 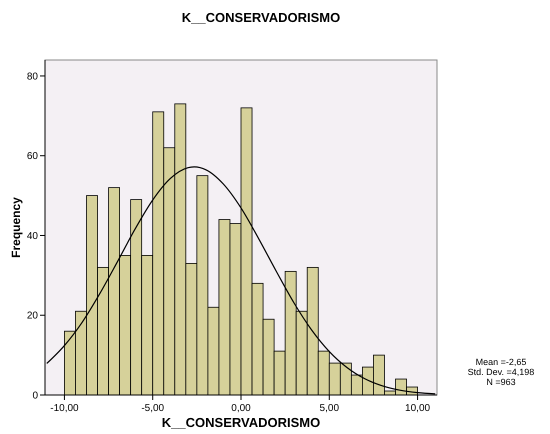 What do you see at coordinates (330, 408) in the screenshot?
I see `x-tick-label: 5,00` at bounding box center [330, 408].